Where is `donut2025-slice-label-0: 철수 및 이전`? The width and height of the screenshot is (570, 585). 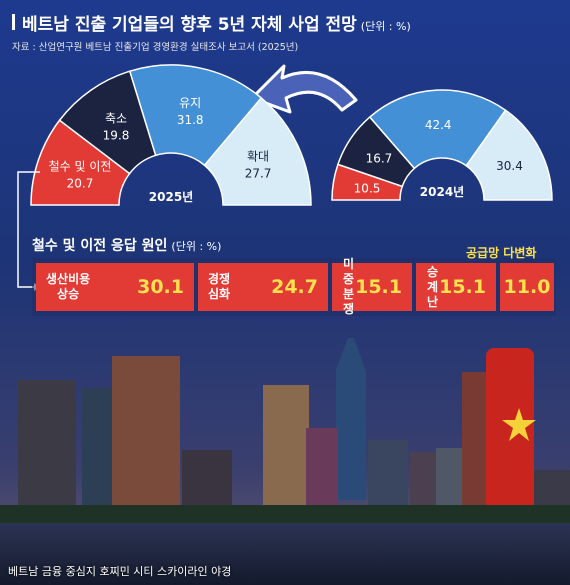
donut2025-slice-label-0: 철수 및 이전 is located at coordinates (80, 166).